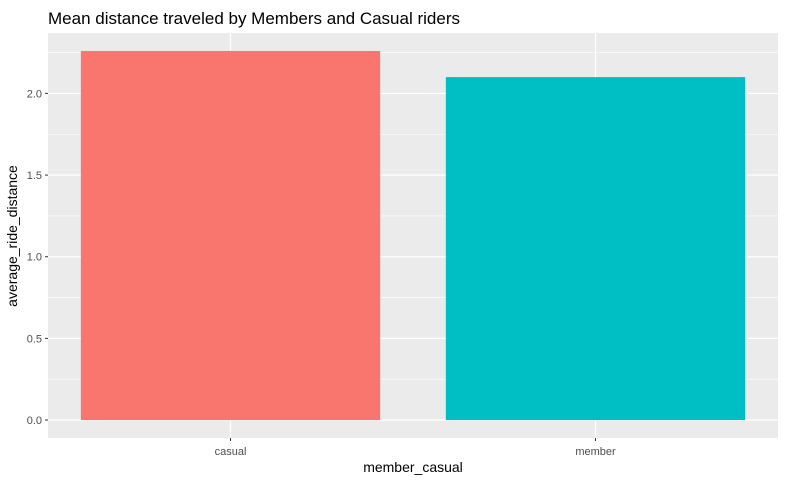 Image resolution: width=786 pixels, height=484 pixels. I want to click on y-tick-label: 2.0, so click(34, 94).